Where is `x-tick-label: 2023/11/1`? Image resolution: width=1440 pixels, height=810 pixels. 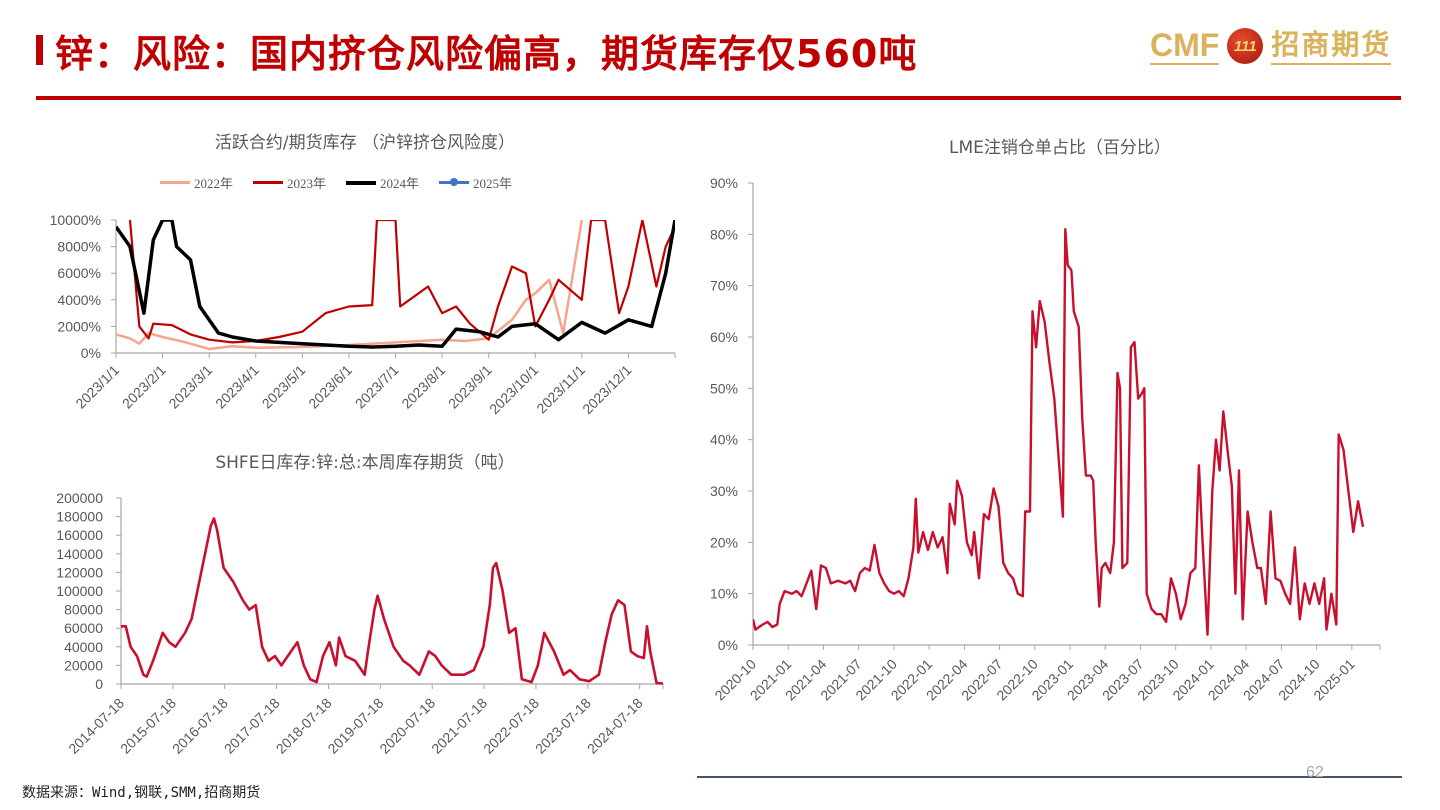 x-tick-label: 2023/11/1 is located at coordinates (560, 389).